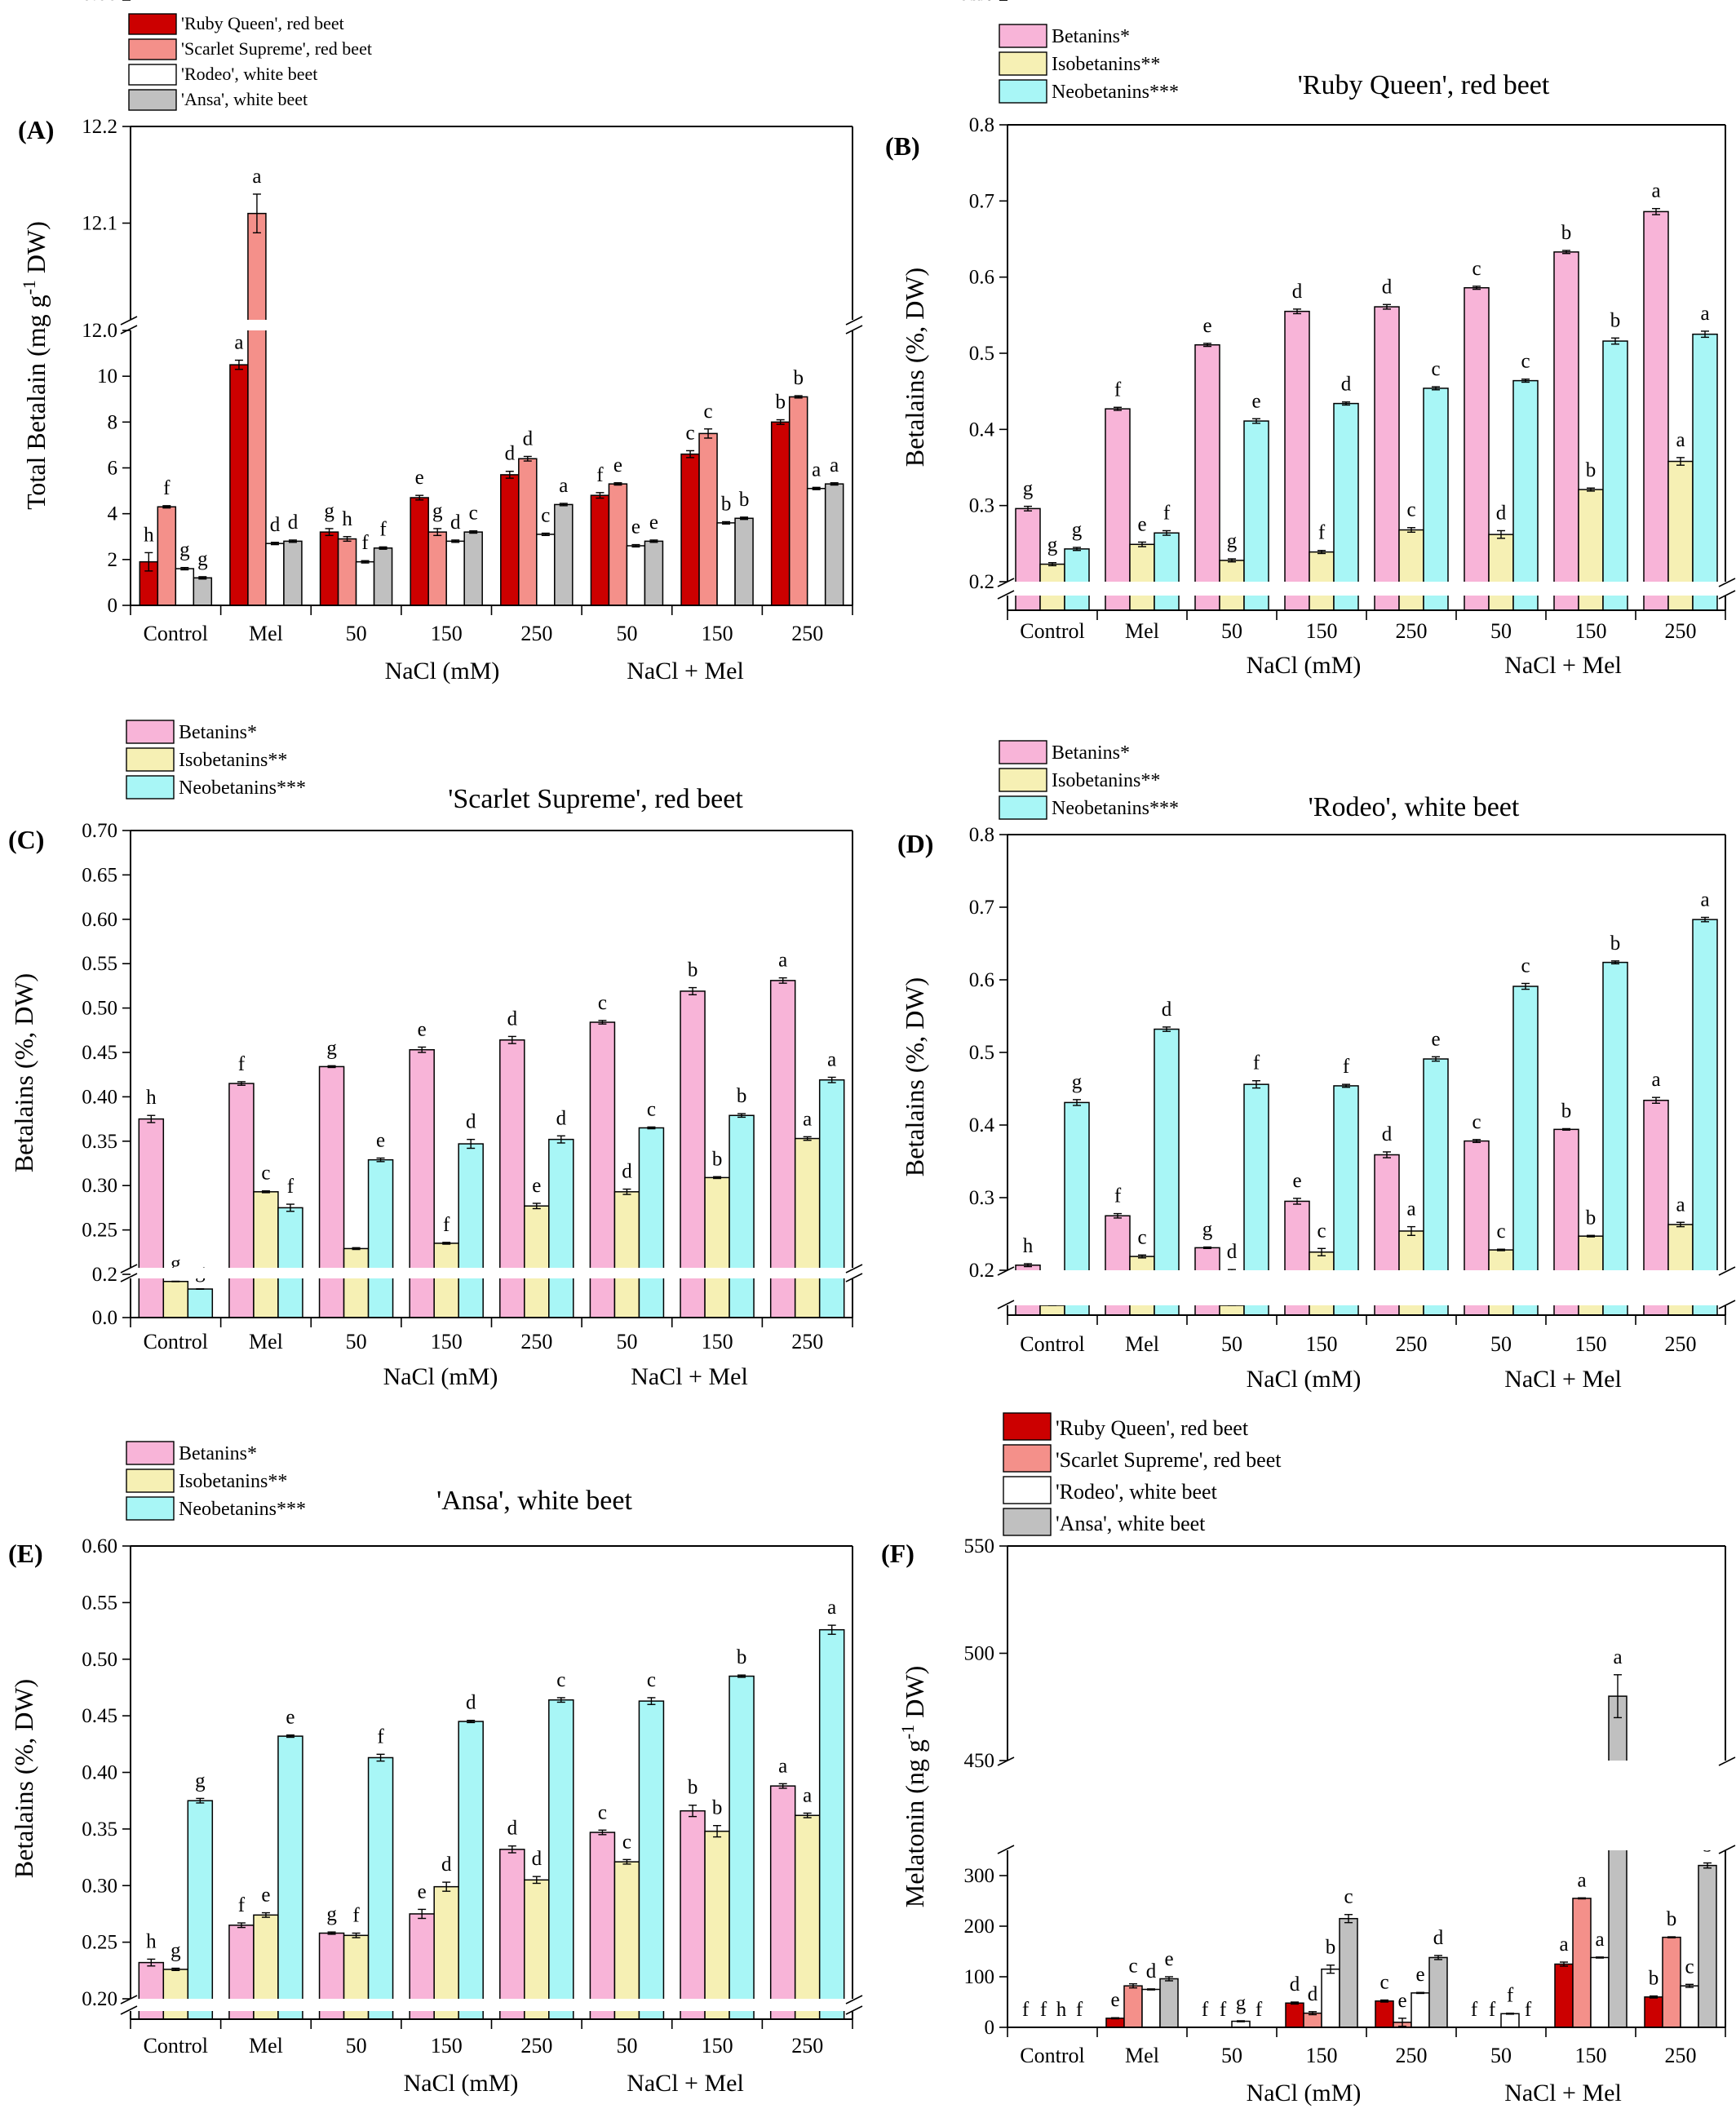 This screenshot has width=1736, height=2113. Describe the element at coordinates (99, 831) in the screenshot. I see `y-tick-label: 0.70` at that location.